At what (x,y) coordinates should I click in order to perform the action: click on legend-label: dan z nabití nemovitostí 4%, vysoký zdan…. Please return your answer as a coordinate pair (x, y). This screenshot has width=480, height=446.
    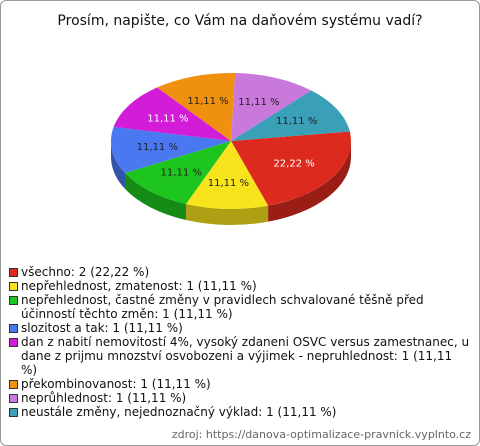
    Looking at the image, I should click on (245, 356).